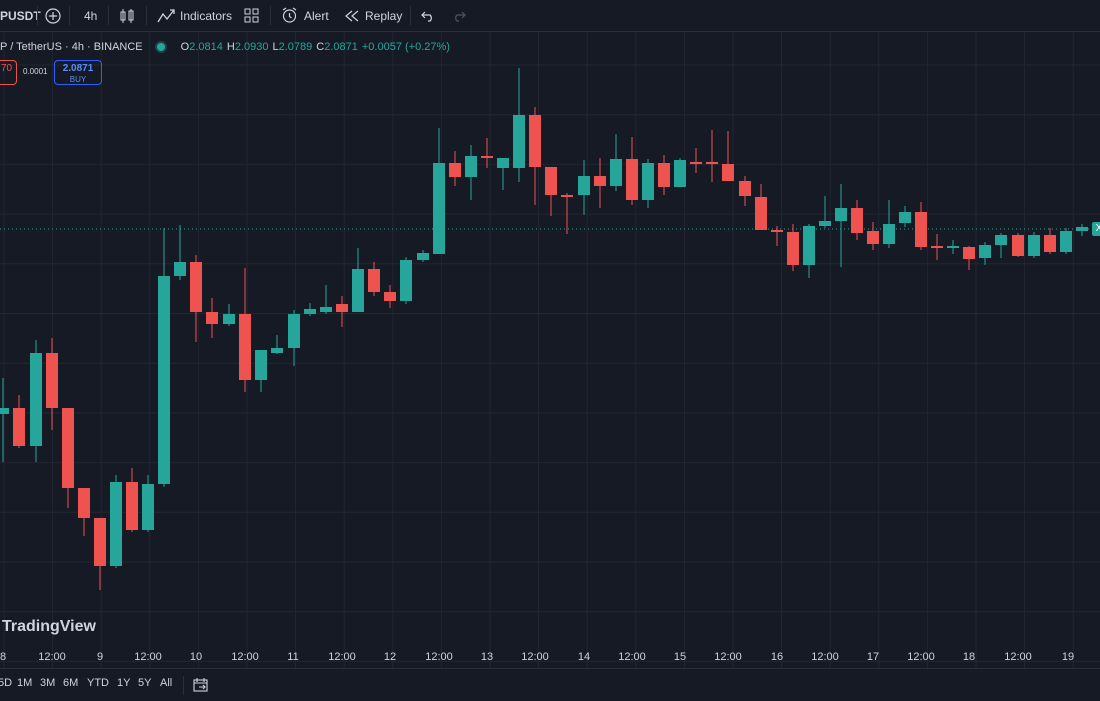  I want to click on chart-type-button, so click(127, 15).